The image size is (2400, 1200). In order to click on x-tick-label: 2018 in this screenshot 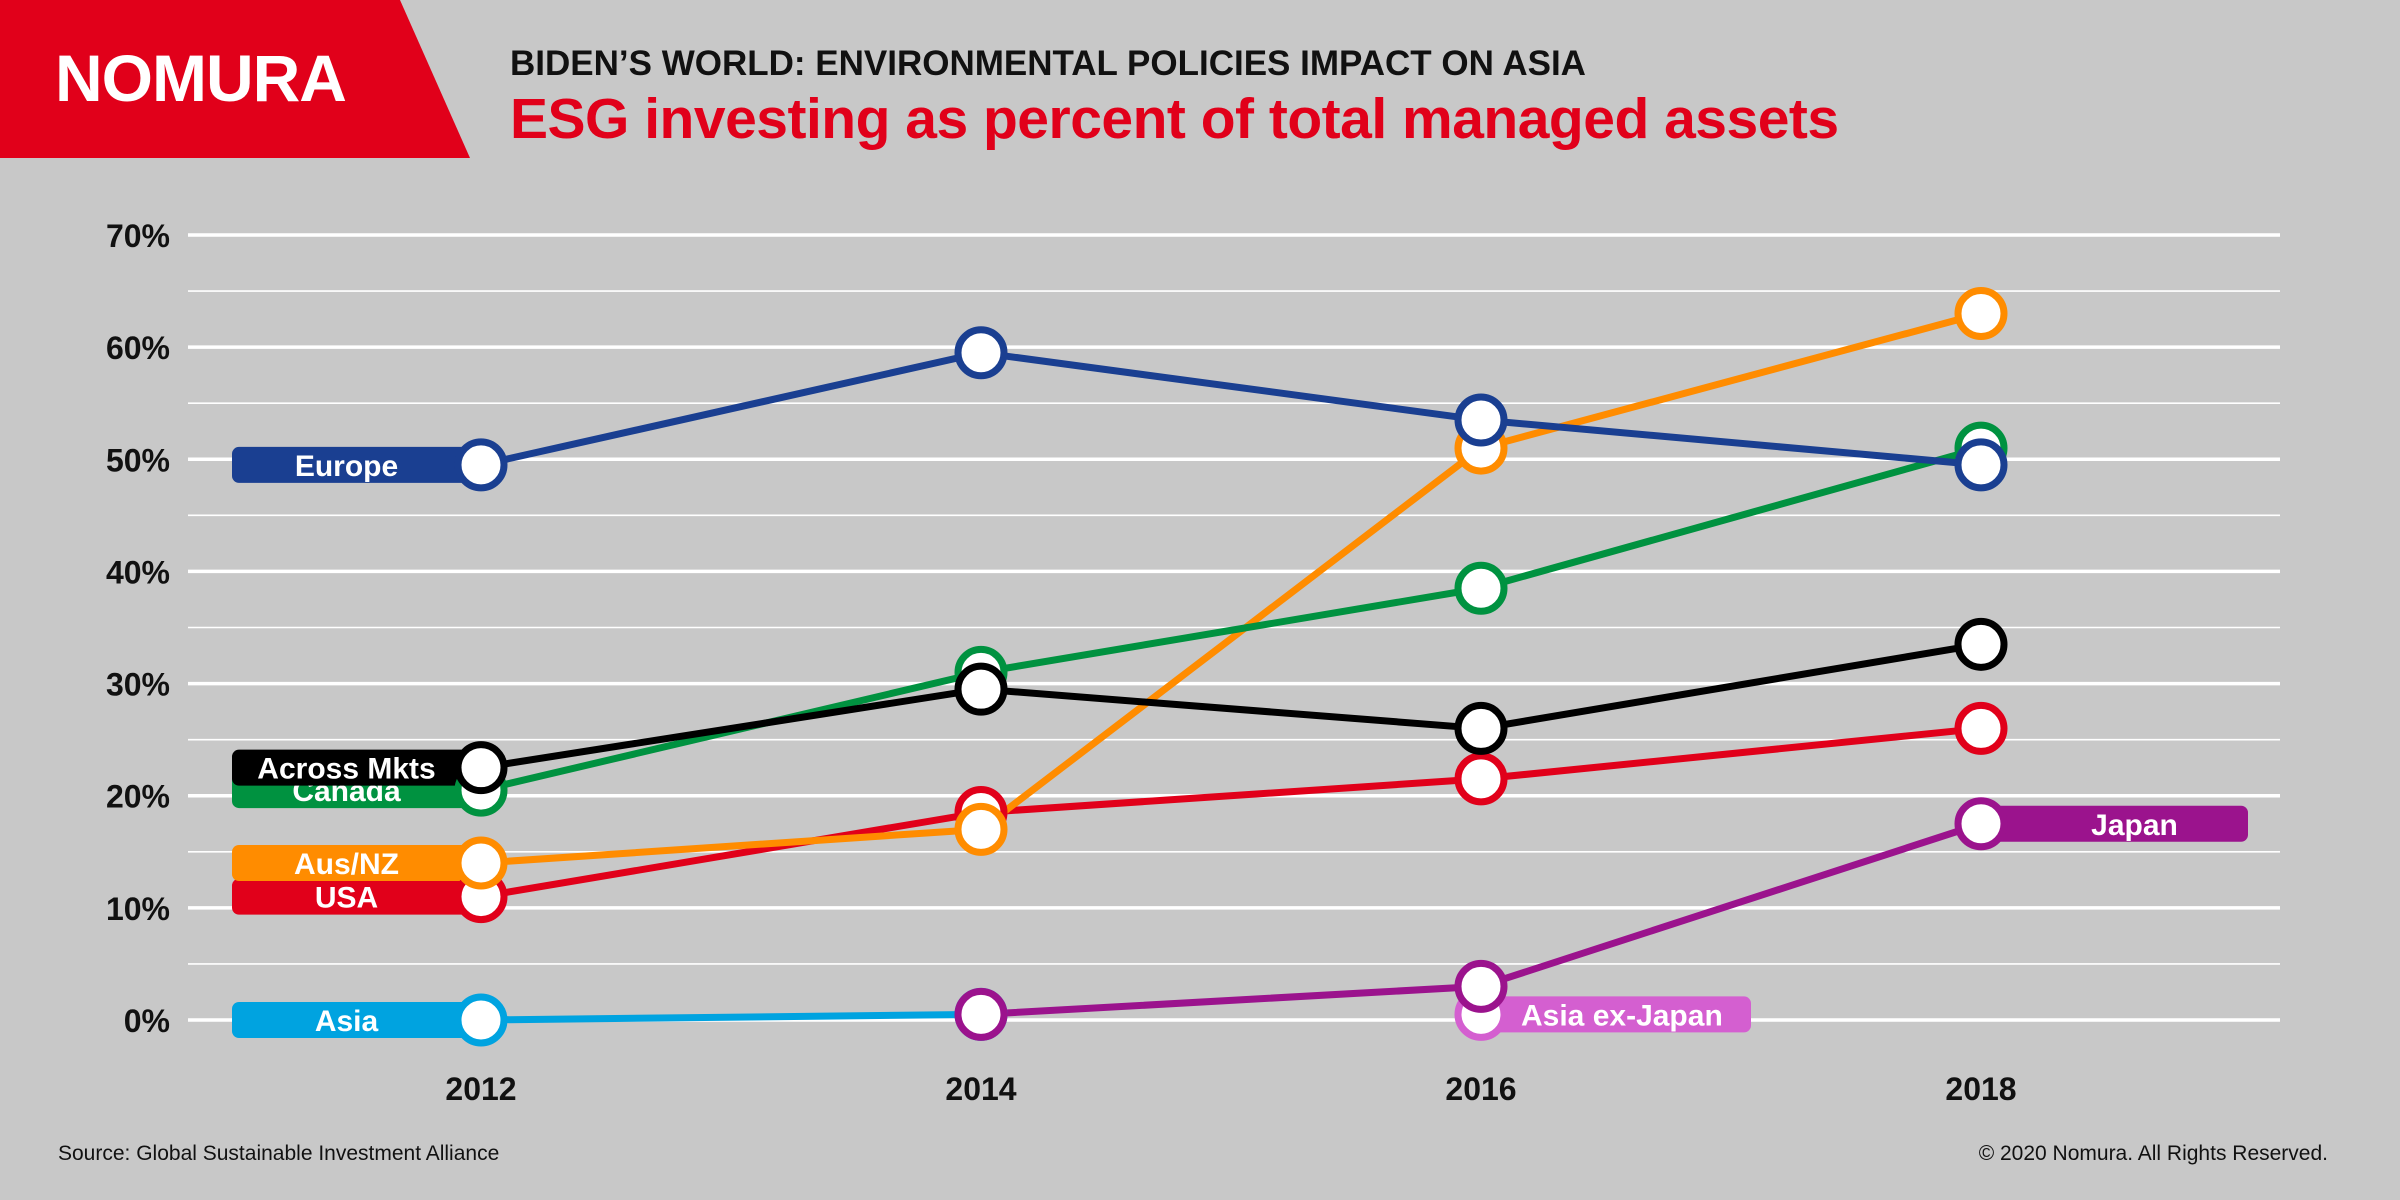, I will do `click(1980, 1089)`.